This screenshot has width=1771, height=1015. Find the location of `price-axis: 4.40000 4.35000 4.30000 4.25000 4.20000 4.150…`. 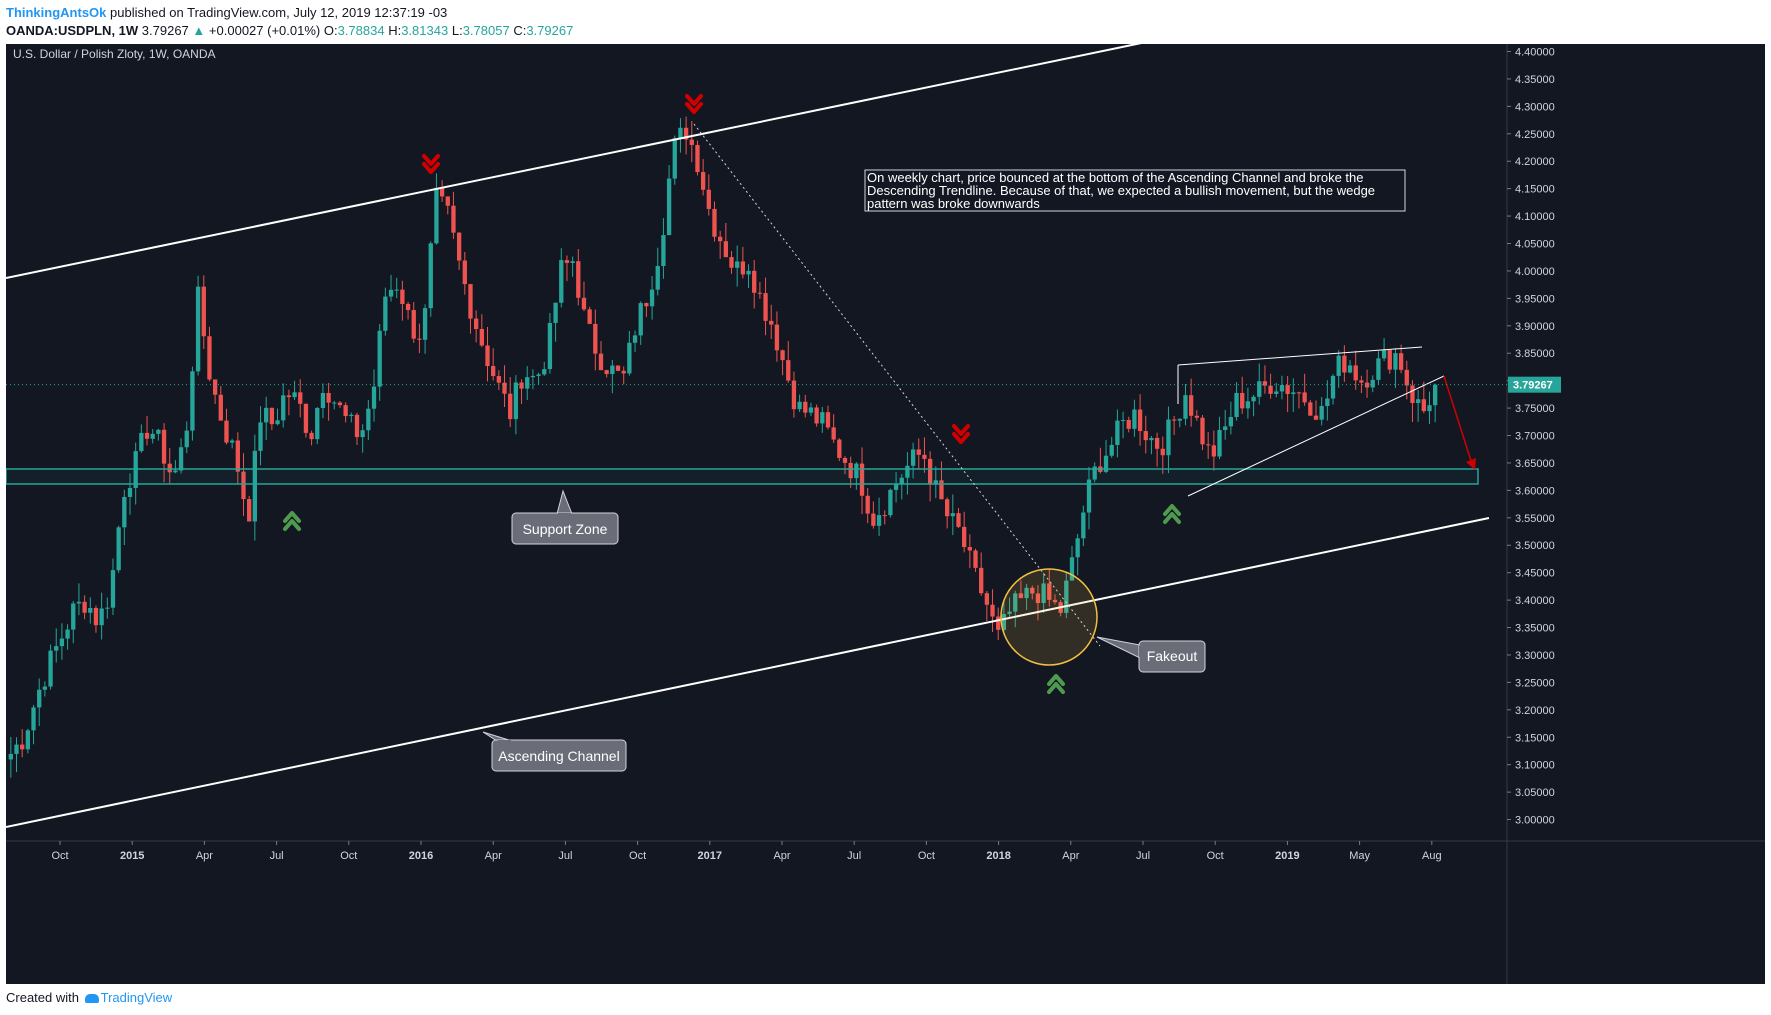

price-axis: 4.40000 4.35000 4.30000 4.25000 4.20000 4.150… is located at coordinates (1530, 514).